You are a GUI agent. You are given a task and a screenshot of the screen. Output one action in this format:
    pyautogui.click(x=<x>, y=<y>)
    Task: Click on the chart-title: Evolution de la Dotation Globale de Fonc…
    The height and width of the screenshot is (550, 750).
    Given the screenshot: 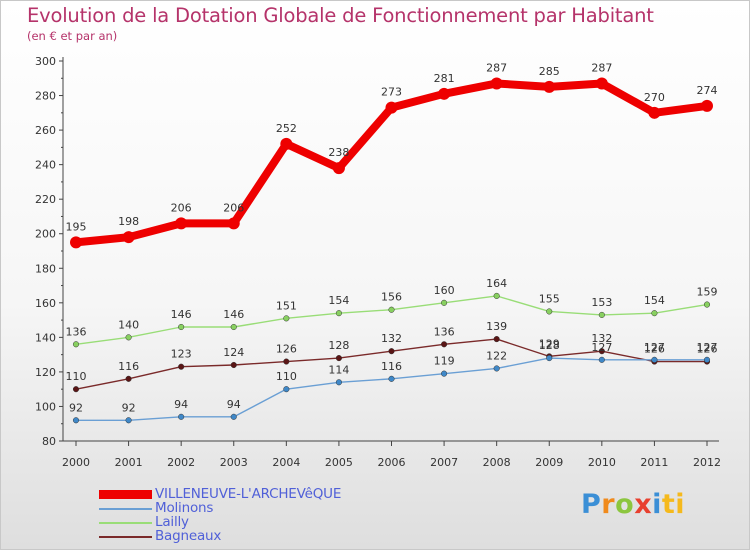 What is the action you would take?
    pyautogui.click(x=340, y=15)
    